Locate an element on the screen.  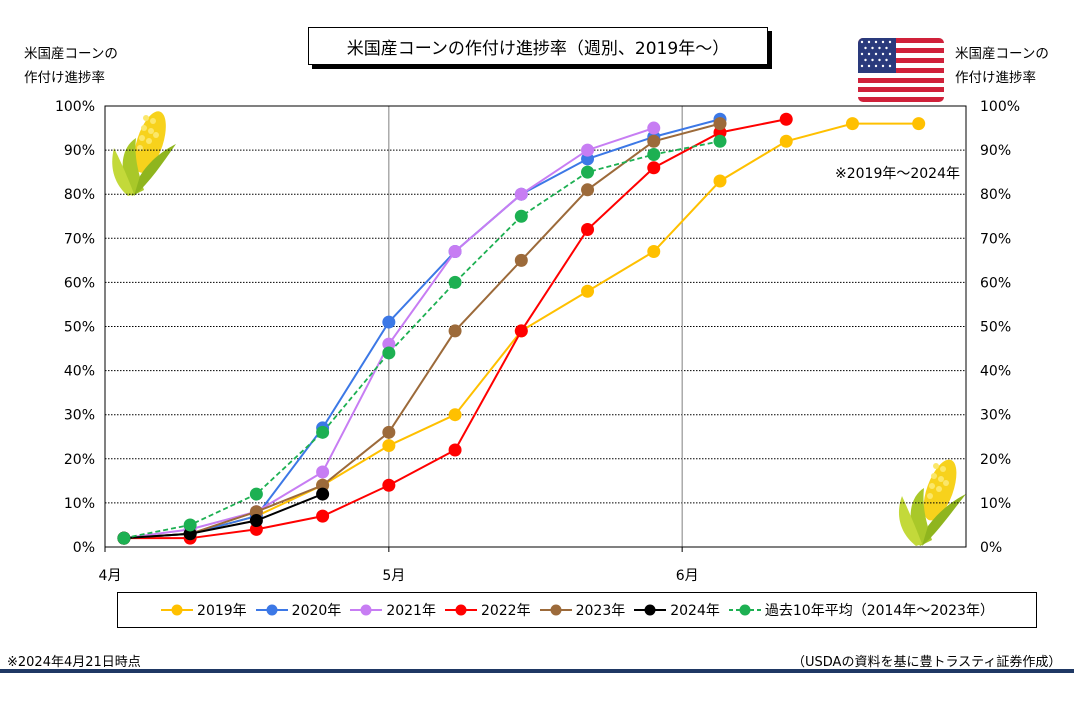
y-axis-left-ticks: 0% 10% 20% 30% 40% 50% 60% 70% 80% 90% 100% is located at coordinates (75, 327).